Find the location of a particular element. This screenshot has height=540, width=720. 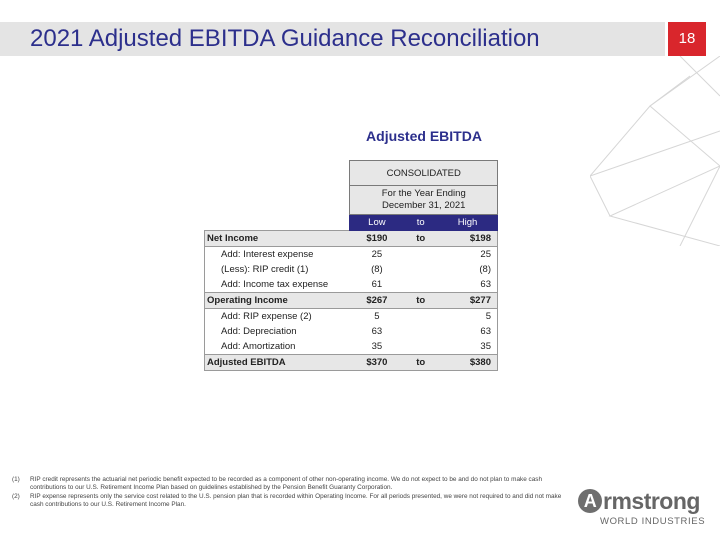

decorative-line-pattern-icon is located at coordinates (655, 151).